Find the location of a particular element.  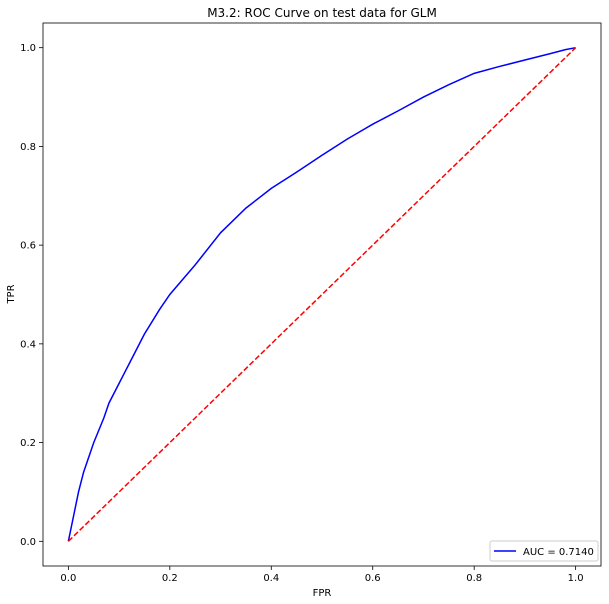

x-tick-label: 0.2 is located at coordinates (170, 578).